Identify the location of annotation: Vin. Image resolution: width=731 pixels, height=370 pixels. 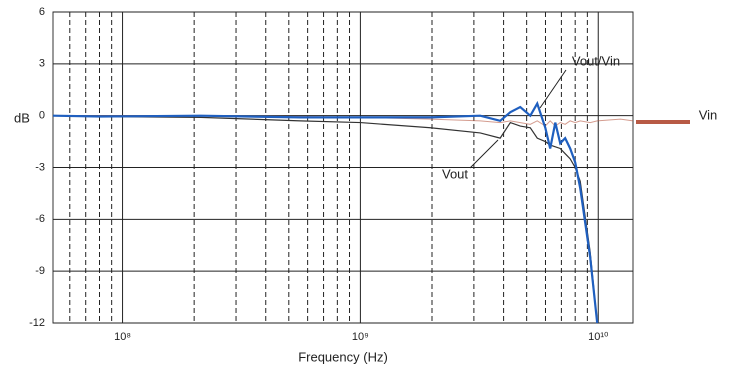
(708, 114).